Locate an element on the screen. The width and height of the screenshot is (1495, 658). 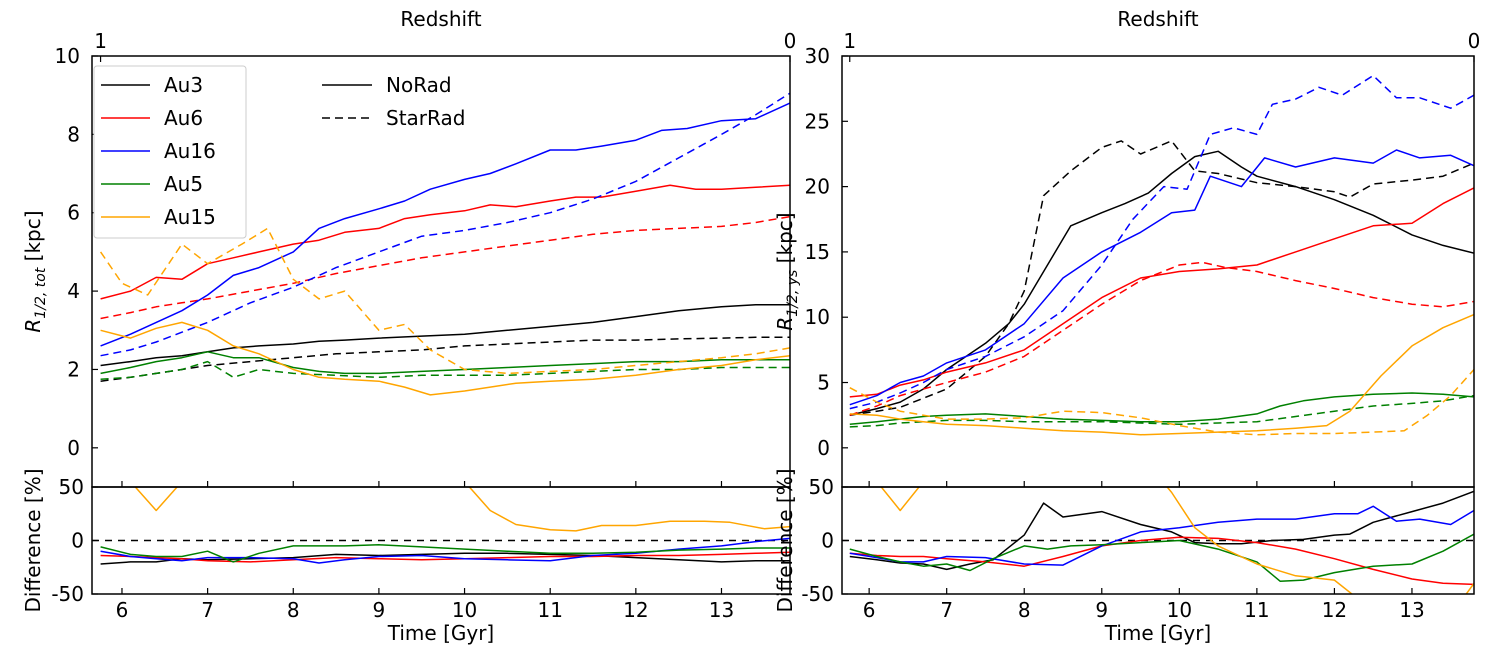
y-tick-label: 25 is located at coordinates (817, 121).